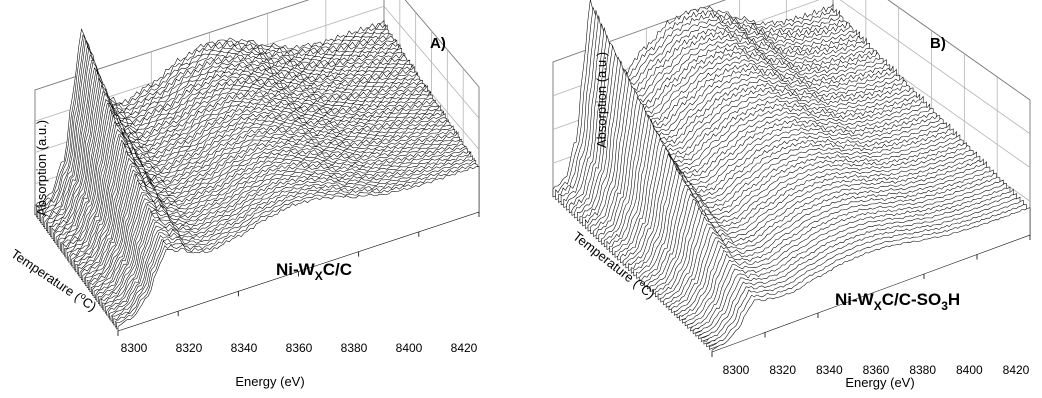 The width and height of the screenshot is (1042, 398). Describe the element at coordinates (879, 382) in the screenshot. I see `x-axis-label-b: Energy (eV)` at that location.